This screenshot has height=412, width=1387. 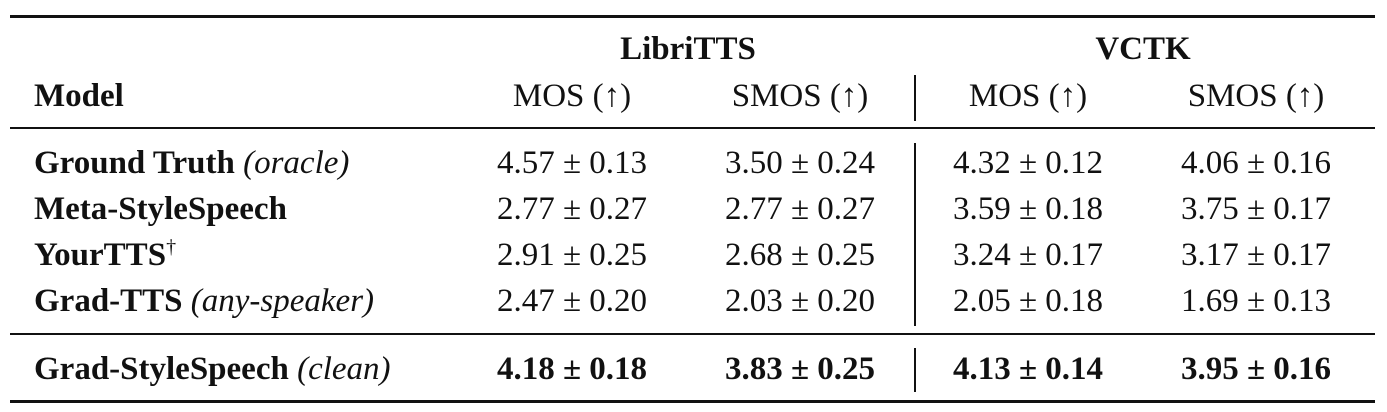 I want to click on model-name: Ground Truth, so click(x=134, y=163).